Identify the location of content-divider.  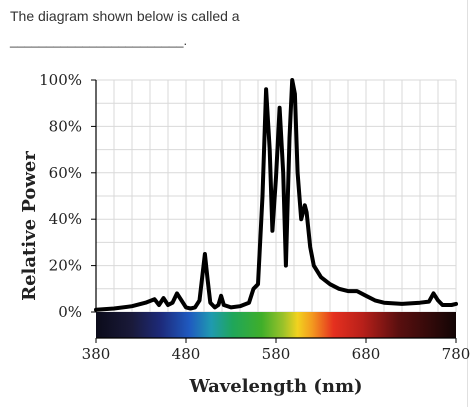
(467, 203).